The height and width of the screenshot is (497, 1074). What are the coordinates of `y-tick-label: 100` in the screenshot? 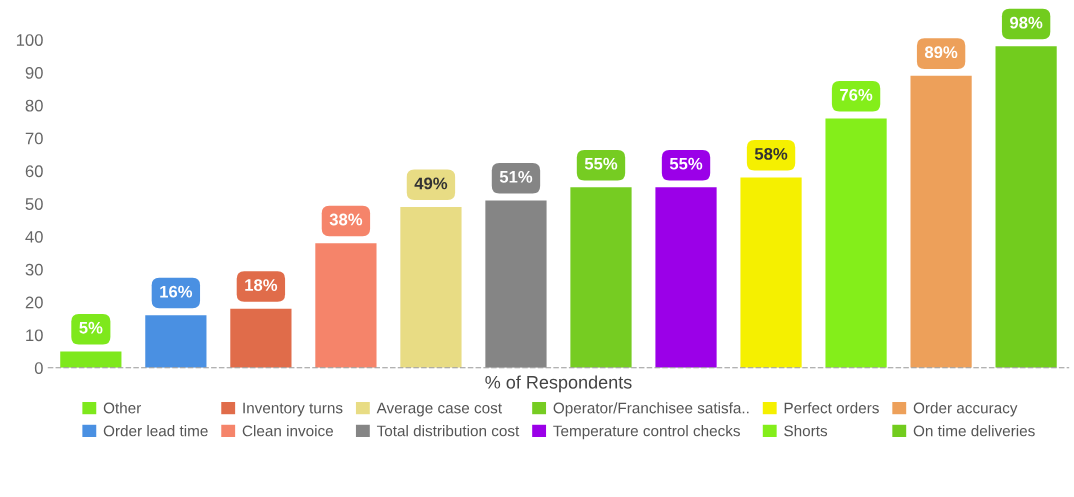 It's located at (29, 40).